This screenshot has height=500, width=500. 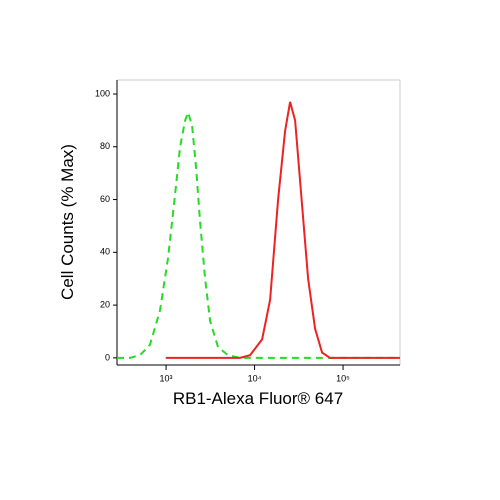 I want to click on x-tick-label: 10⁵, so click(x=343, y=378).